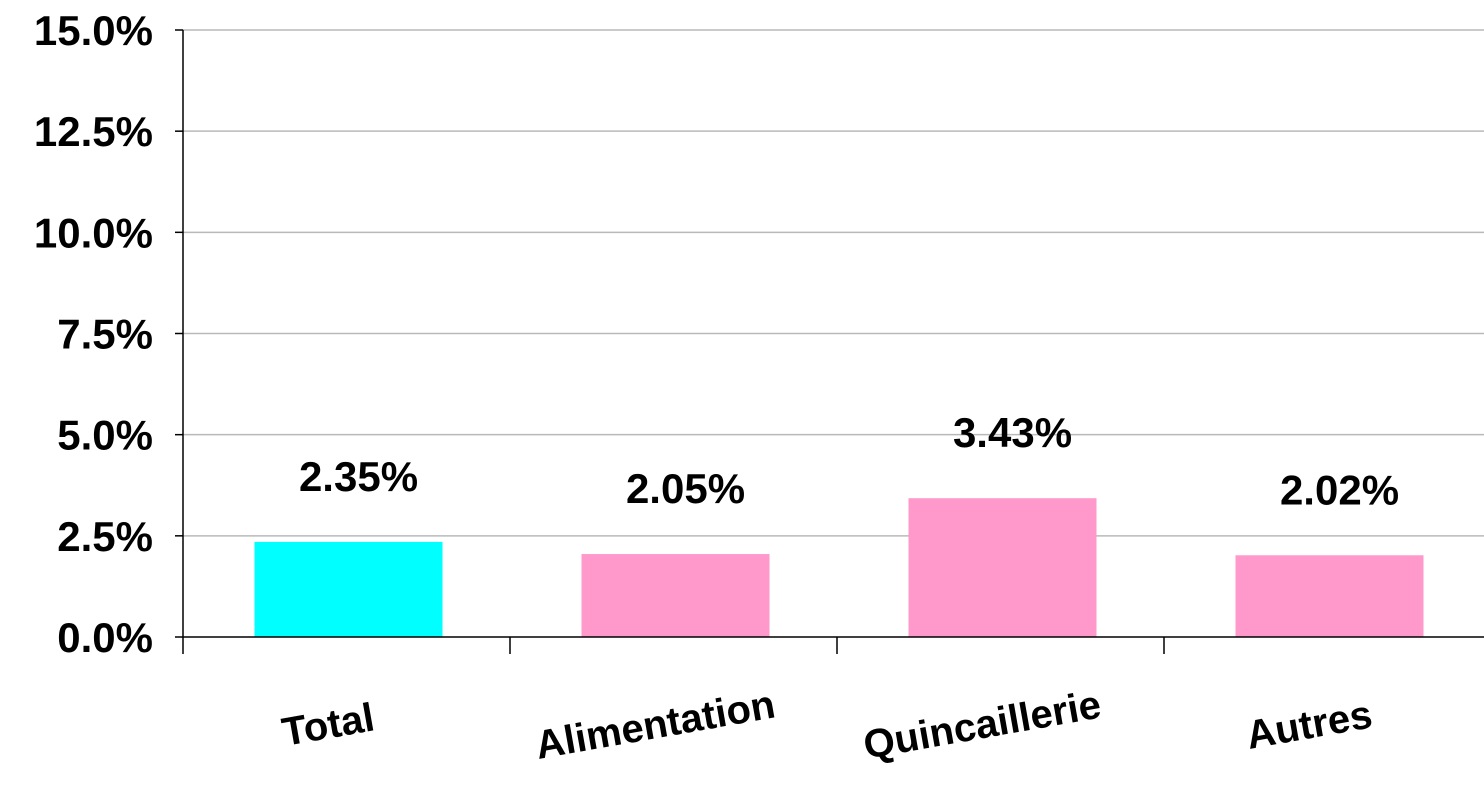  Describe the element at coordinates (358, 476) in the screenshot. I see `data-label: 2.35%` at that location.